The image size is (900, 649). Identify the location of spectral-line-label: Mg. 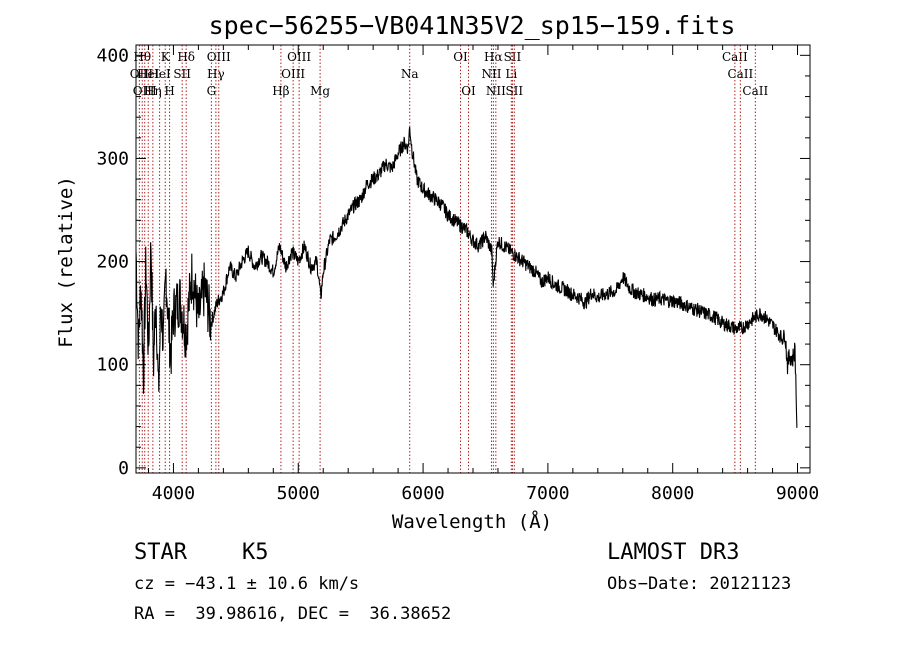
(320, 91).